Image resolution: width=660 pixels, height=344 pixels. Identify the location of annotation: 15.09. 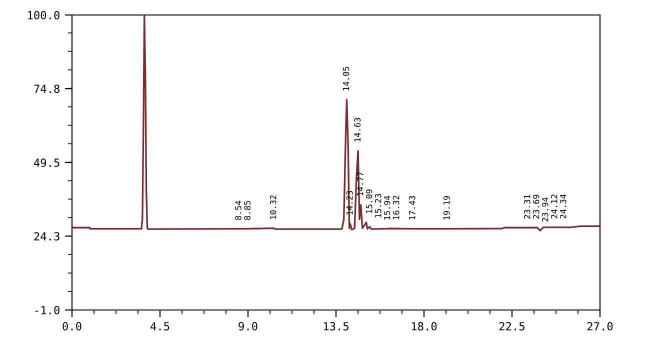
(369, 202).